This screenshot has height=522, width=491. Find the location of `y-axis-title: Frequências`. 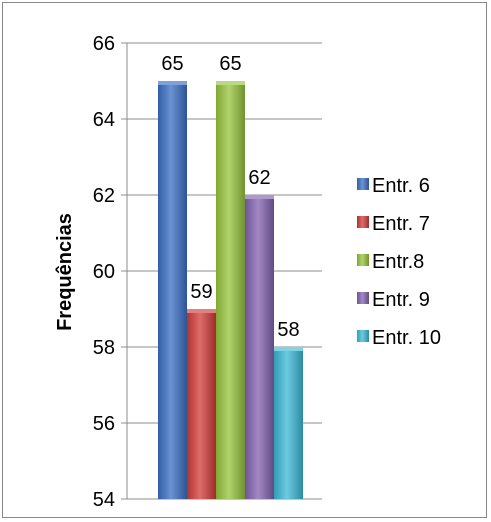

y-axis-title: Frequências is located at coordinates (65, 272).